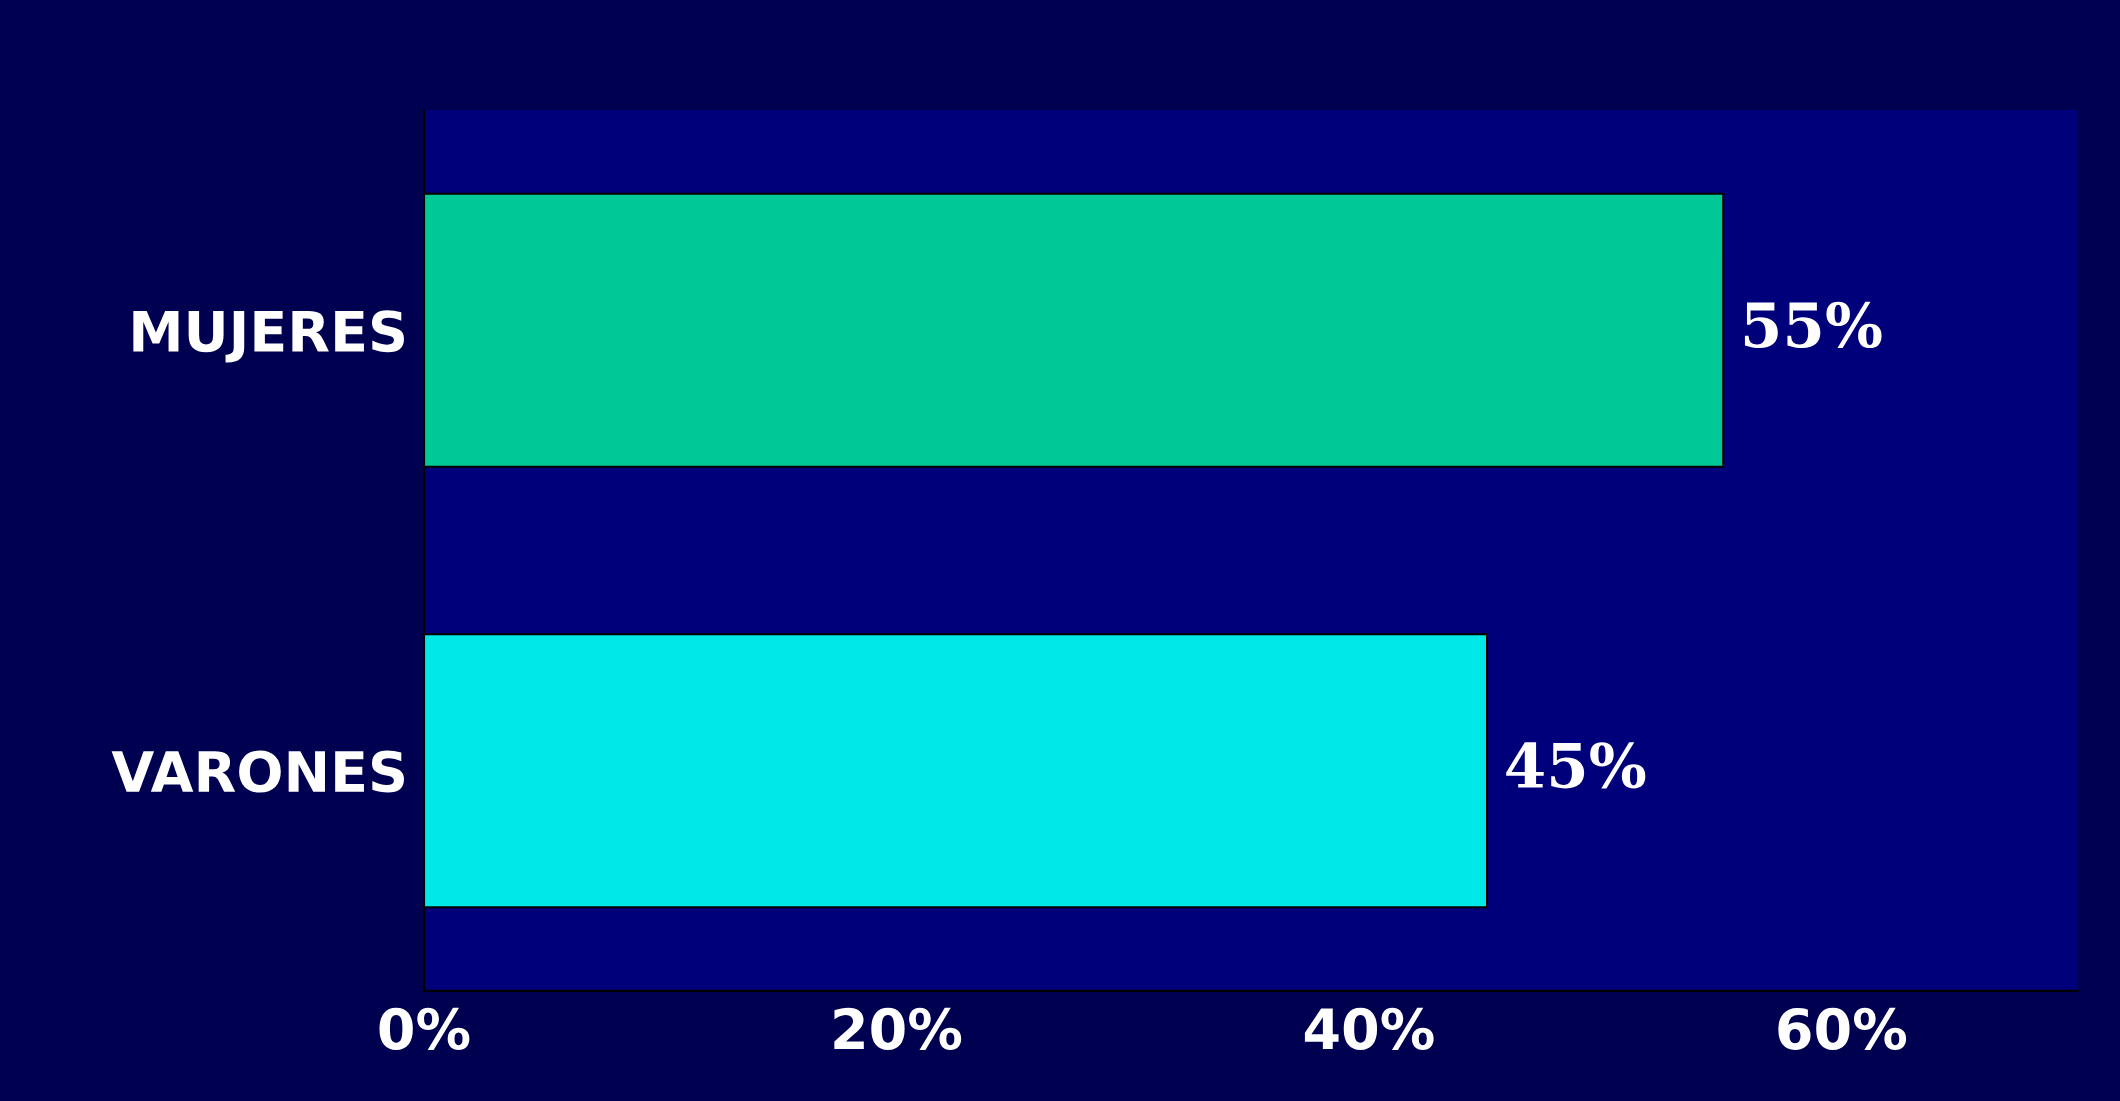 Image resolution: width=2120 pixels, height=1101 pixels. What do you see at coordinates (268, 336) in the screenshot?
I see `y-tick-label: MUJERES` at bounding box center [268, 336].